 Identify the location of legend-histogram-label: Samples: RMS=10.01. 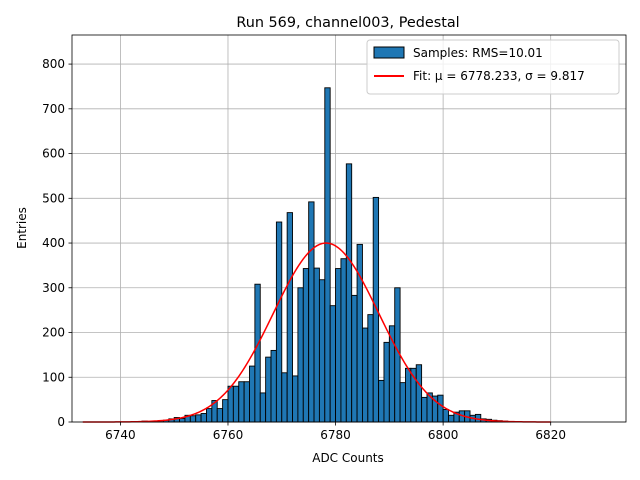
(478, 53).